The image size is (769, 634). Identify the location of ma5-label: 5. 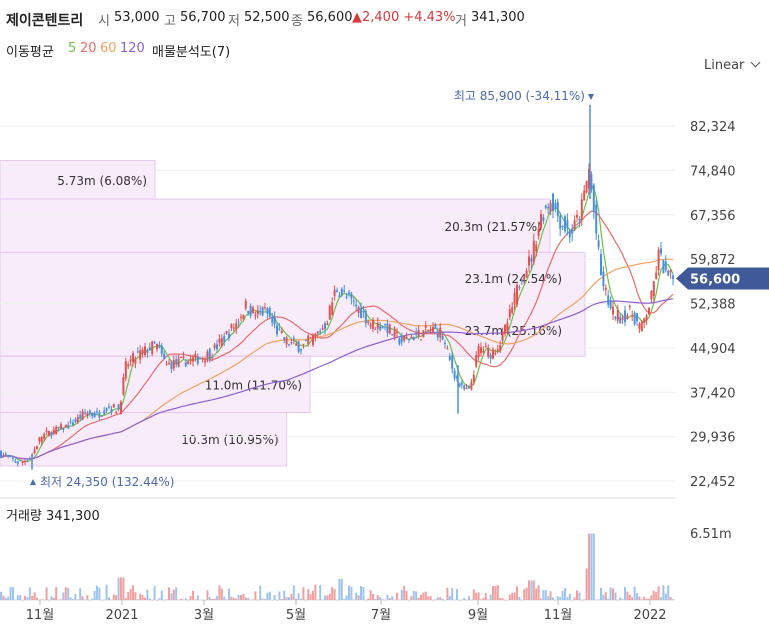
(72, 48).